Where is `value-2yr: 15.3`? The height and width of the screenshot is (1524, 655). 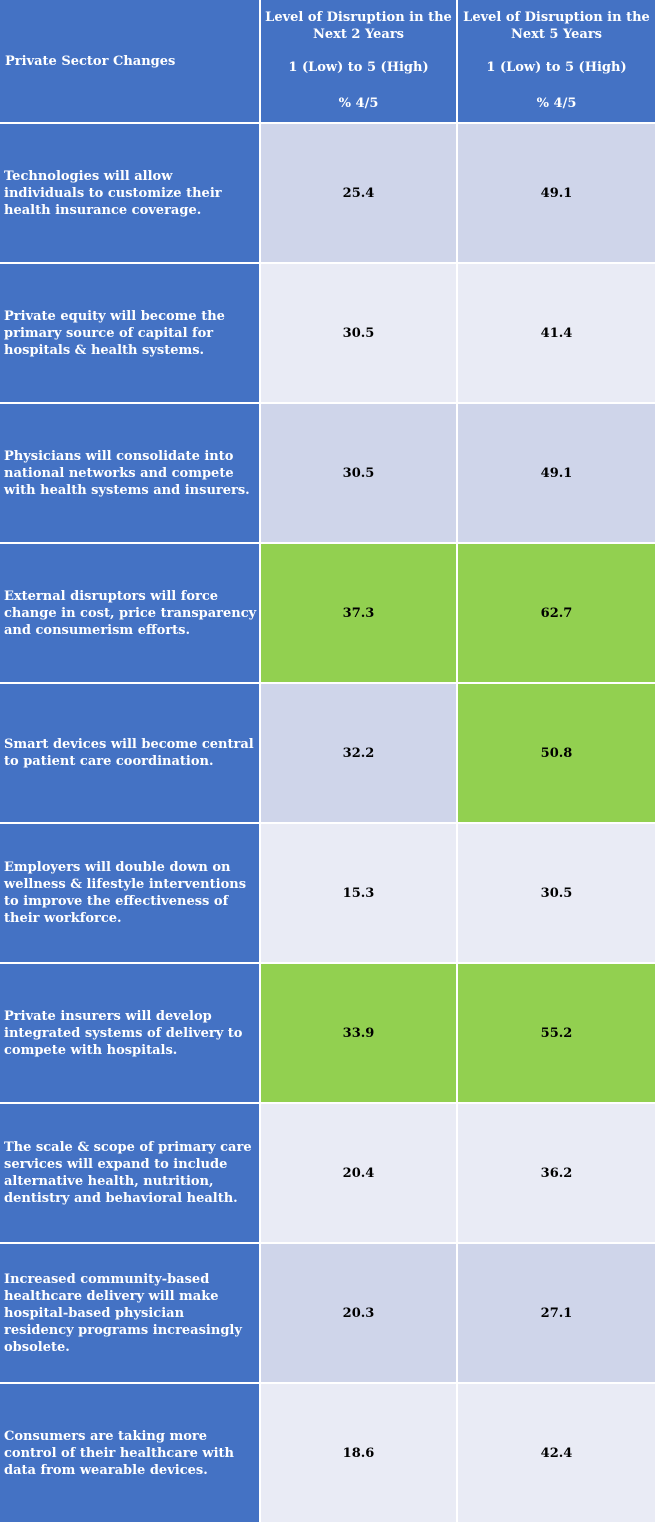
value-2yr: 15.3 is located at coordinates (358, 893).